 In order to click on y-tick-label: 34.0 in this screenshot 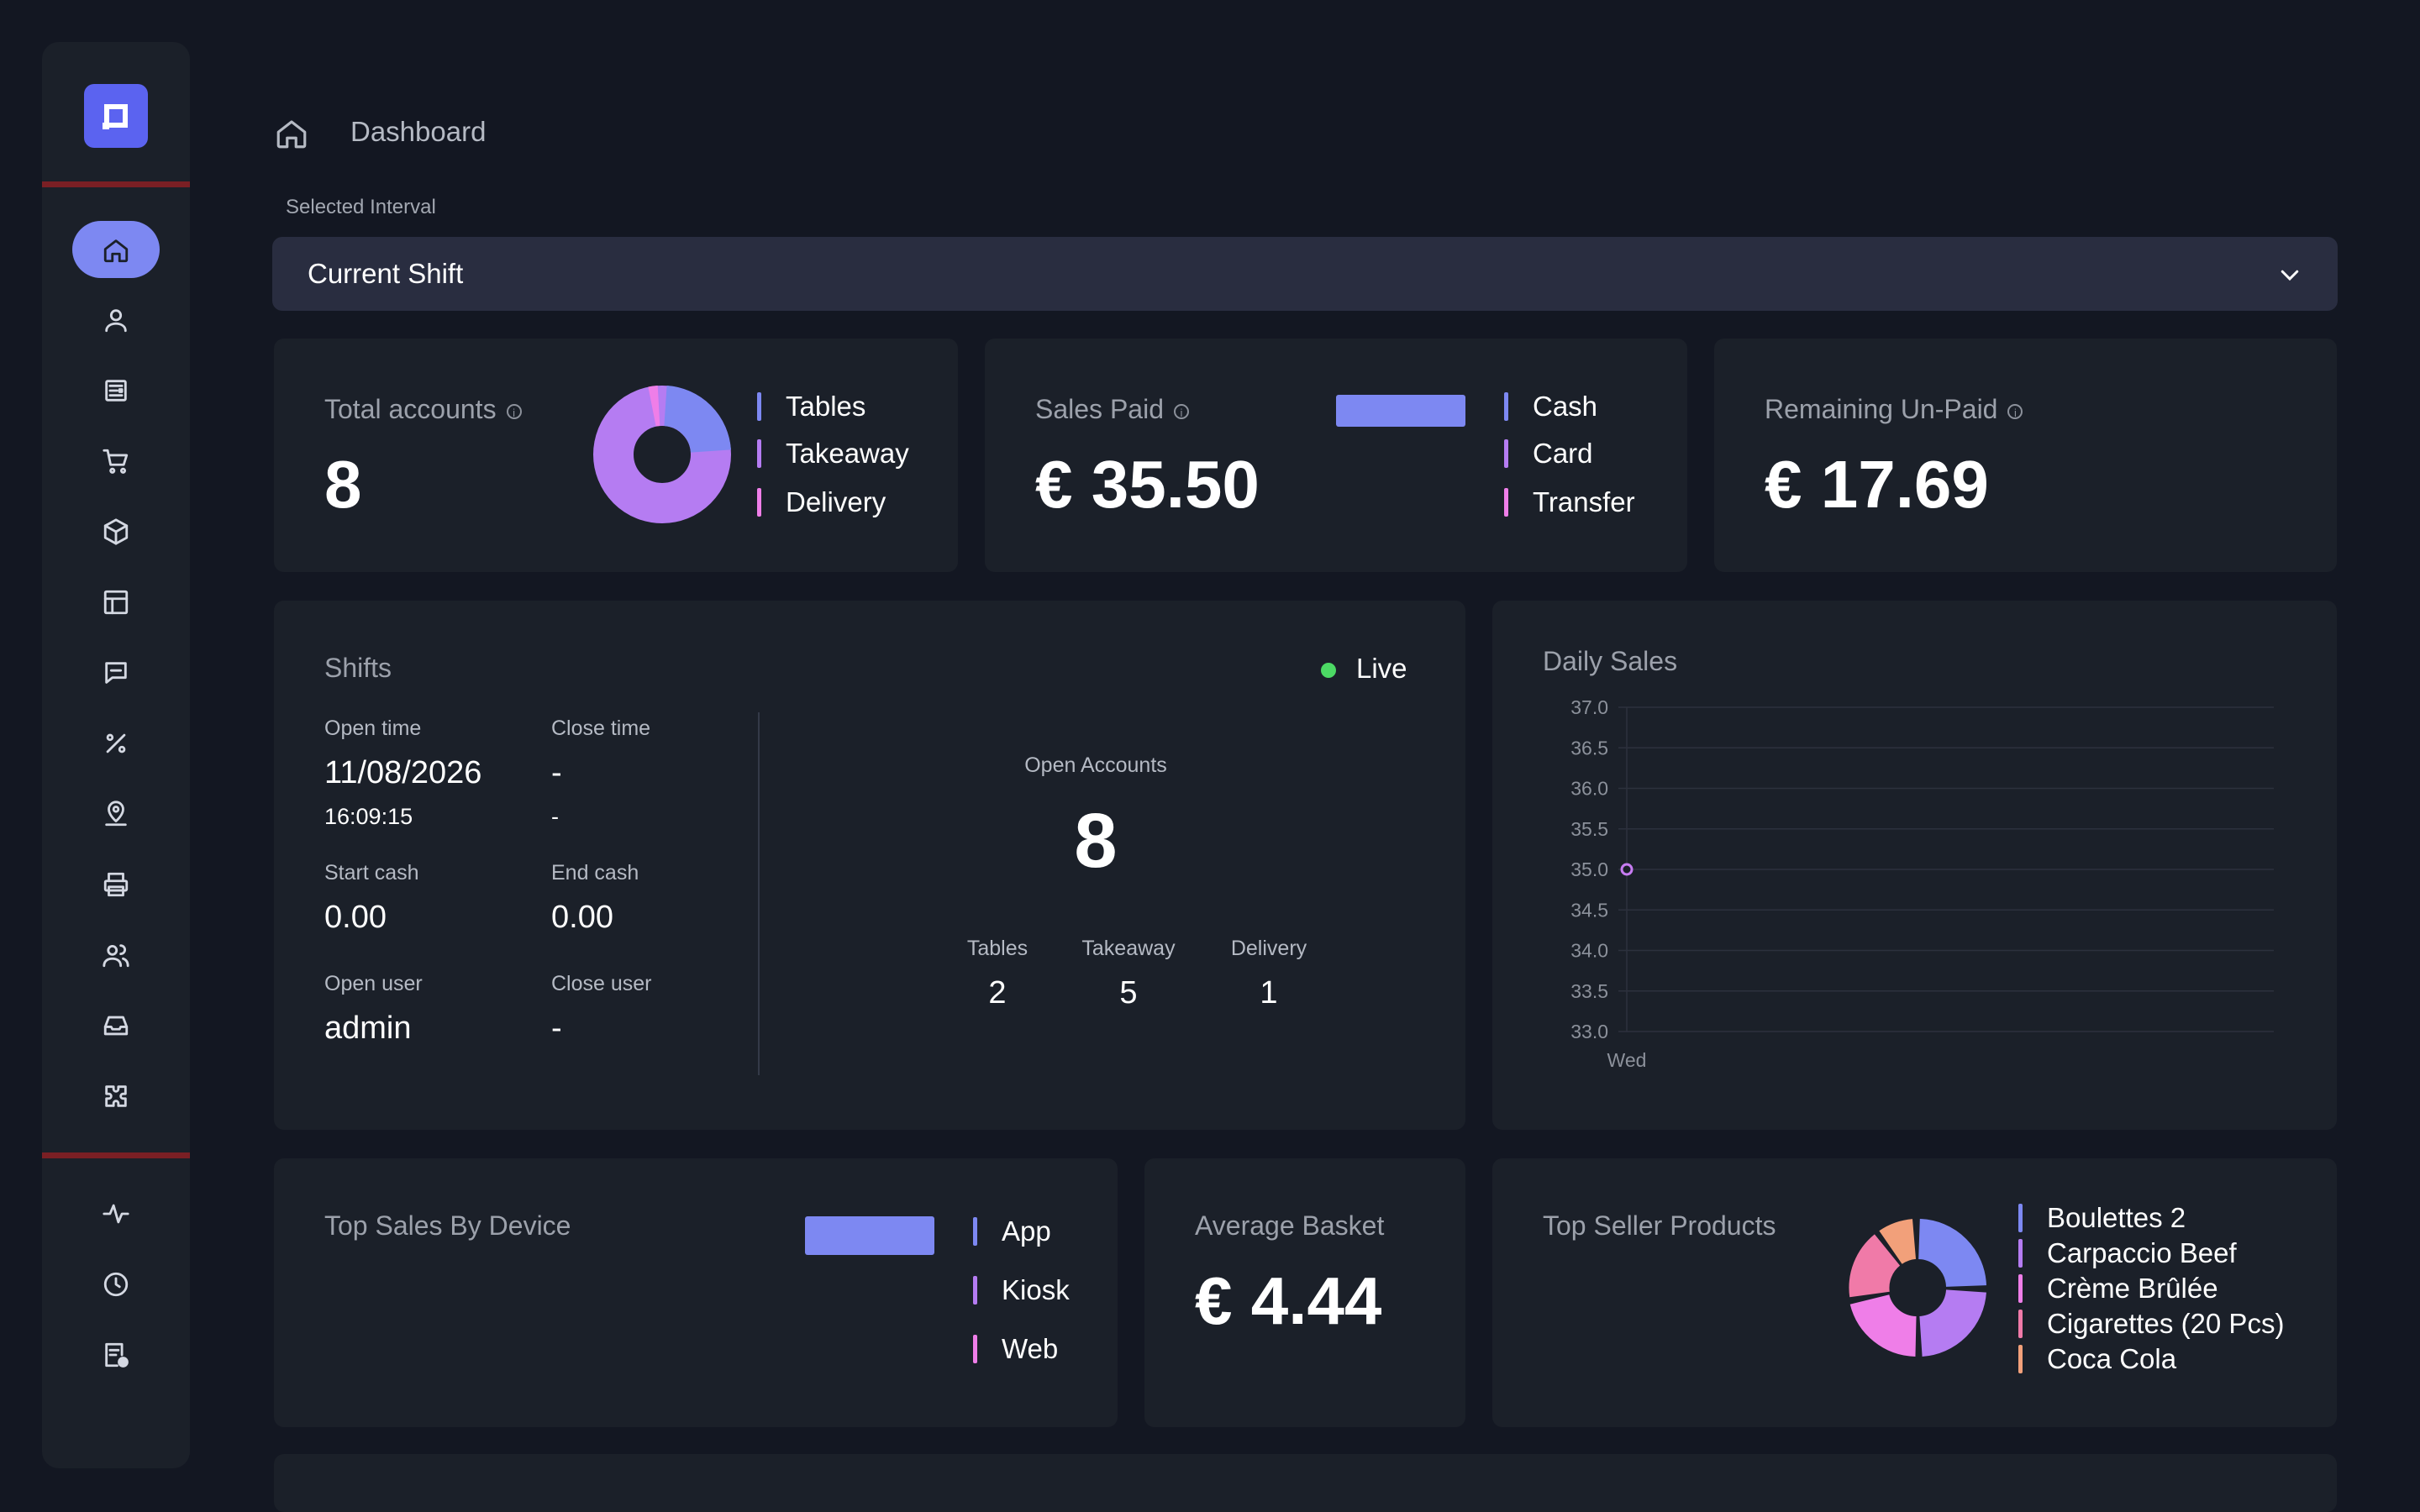, I will do `click(1589, 951)`.